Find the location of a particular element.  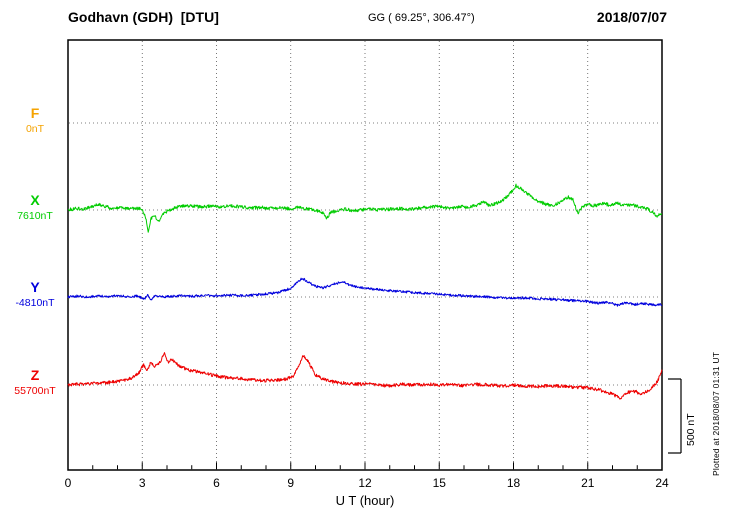

series-letter-Y: Y is located at coordinates (35, 287).